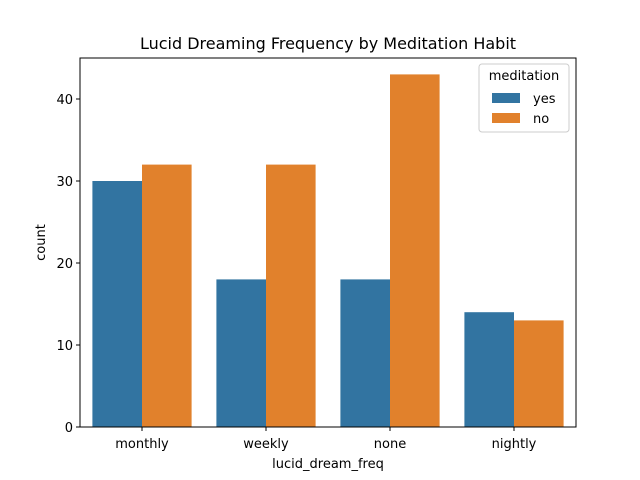  What do you see at coordinates (514, 444) in the screenshot?
I see `x-tick-label: nightly` at bounding box center [514, 444].